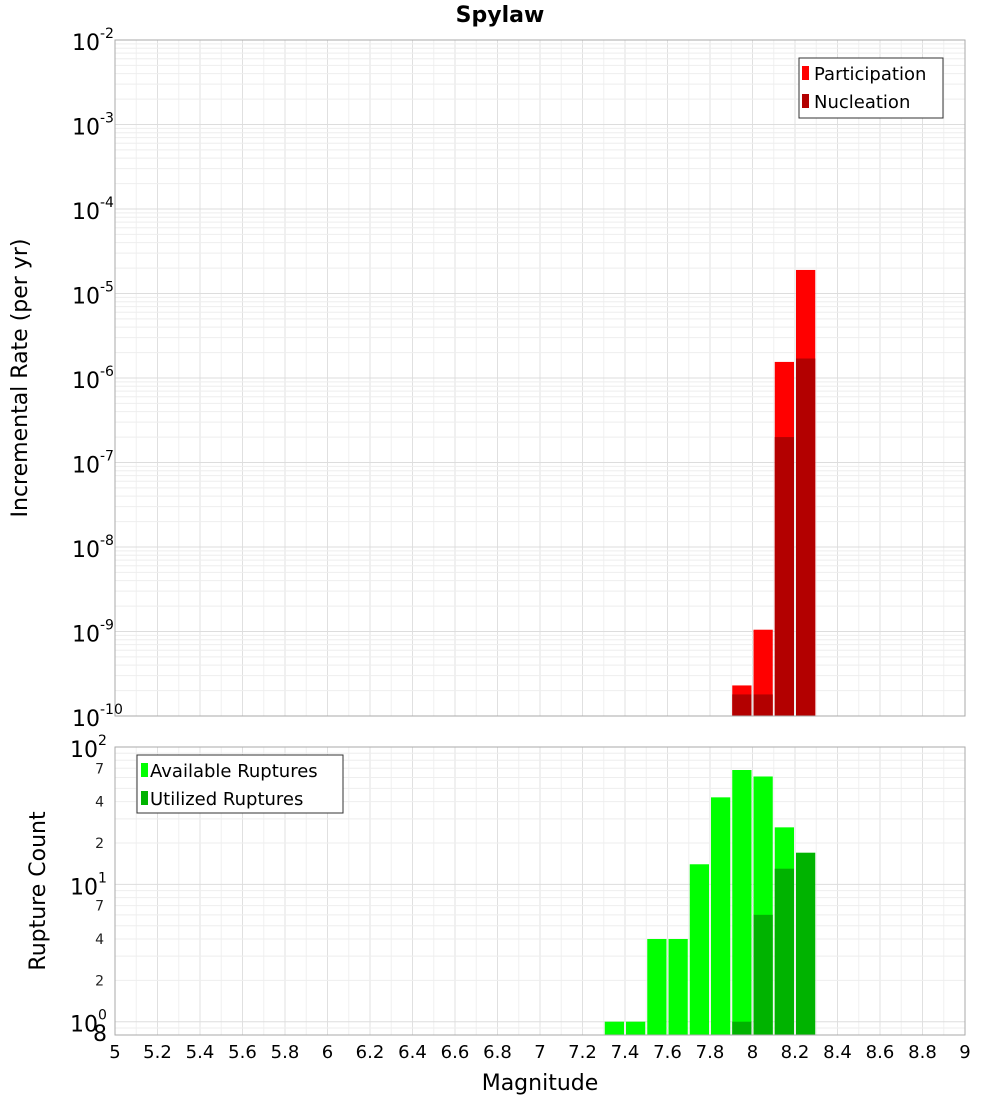 The image size is (1000, 1100). Describe the element at coordinates (93, 41) in the screenshot. I see `top-y-tick-label: 10⁻²` at that location.